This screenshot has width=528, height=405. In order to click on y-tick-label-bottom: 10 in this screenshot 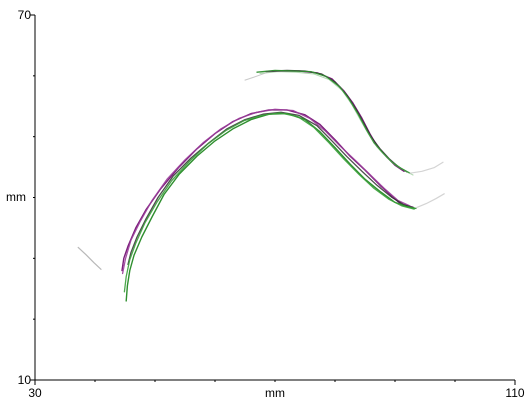, I will do `click(25, 380)`.